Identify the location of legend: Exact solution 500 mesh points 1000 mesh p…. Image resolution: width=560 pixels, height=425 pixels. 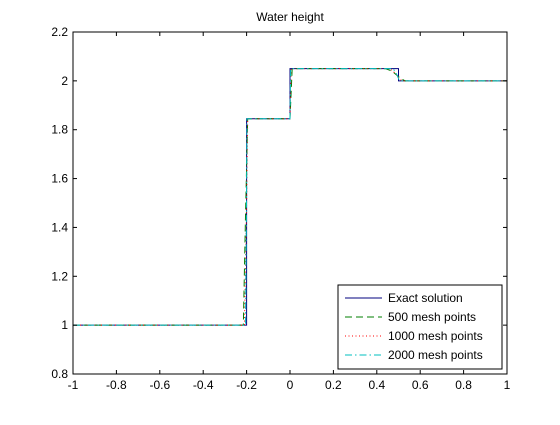
(420, 327).